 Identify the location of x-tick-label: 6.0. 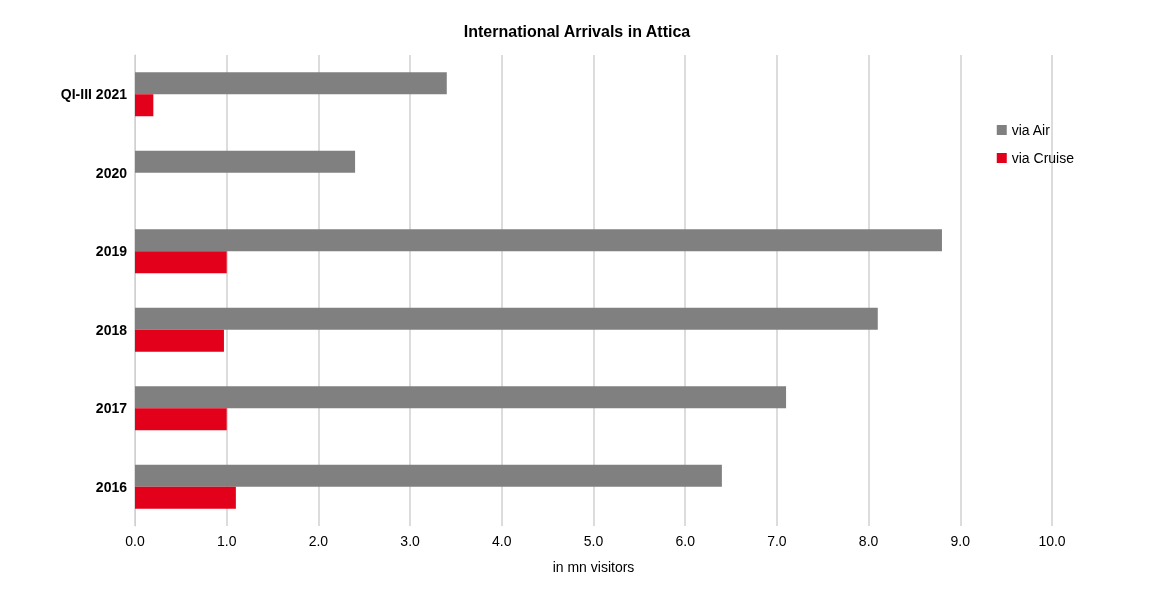
(685, 541).